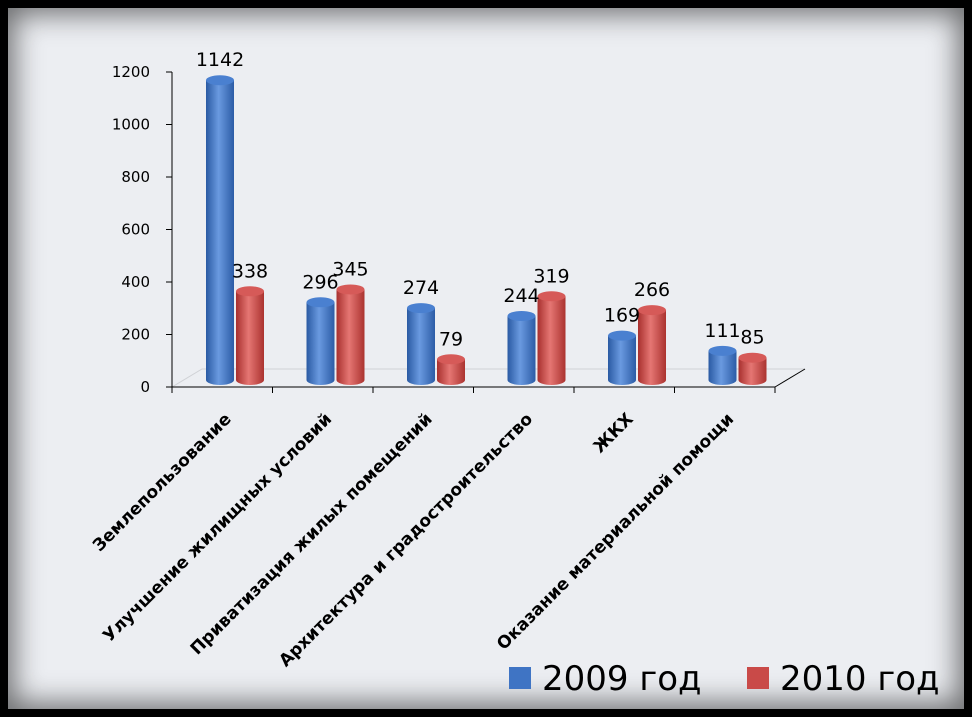 This screenshot has height=717, width=972. I want to click on data-label: 79, so click(451, 339).